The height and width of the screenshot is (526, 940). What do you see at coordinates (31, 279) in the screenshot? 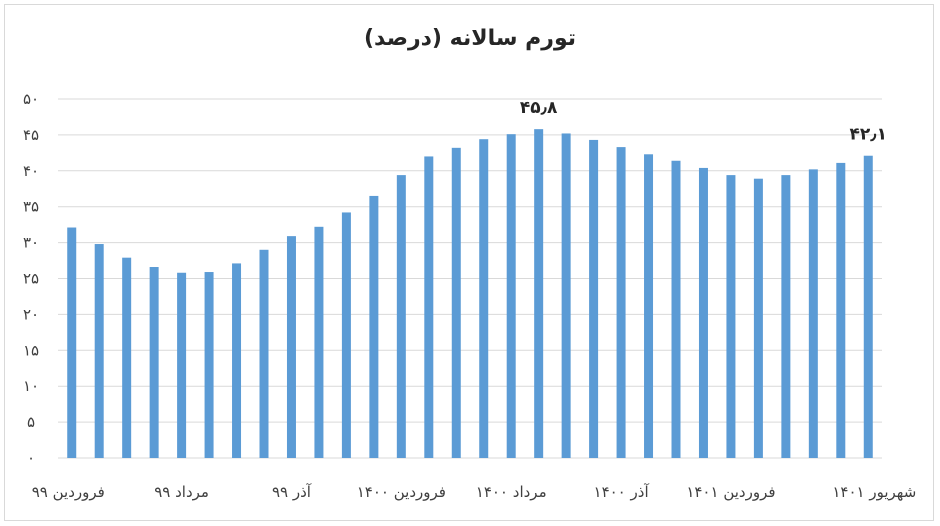
I see `y-tick-label: ۲۵` at bounding box center [31, 279].